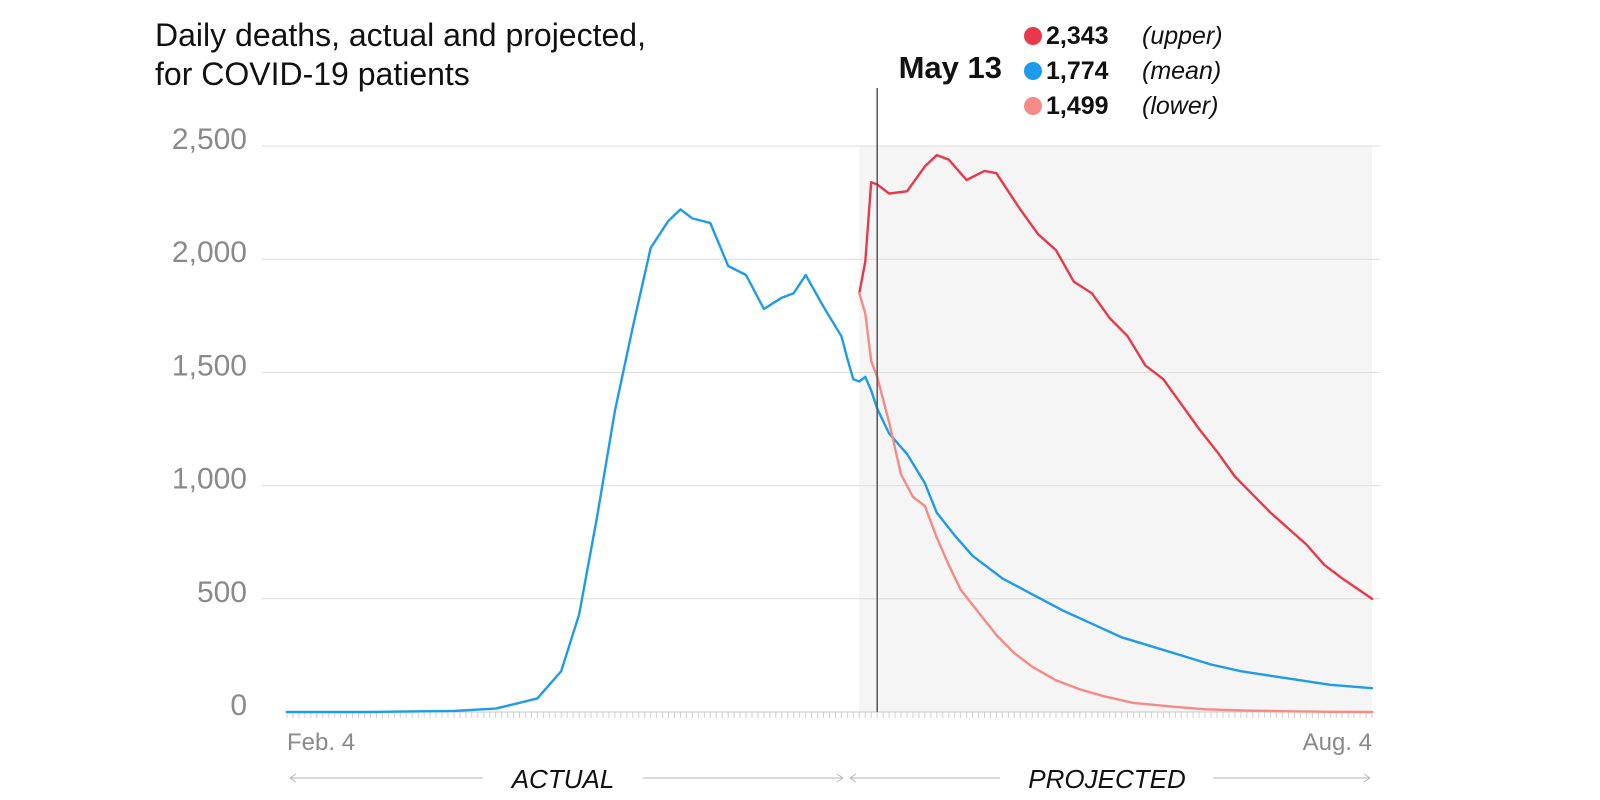 This screenshot has width=1600, height=800. What do you see at coordinates (950, 67) in the screenshot?
I see `may-13-marker-label: May 13` at bounding box center [950, 67].